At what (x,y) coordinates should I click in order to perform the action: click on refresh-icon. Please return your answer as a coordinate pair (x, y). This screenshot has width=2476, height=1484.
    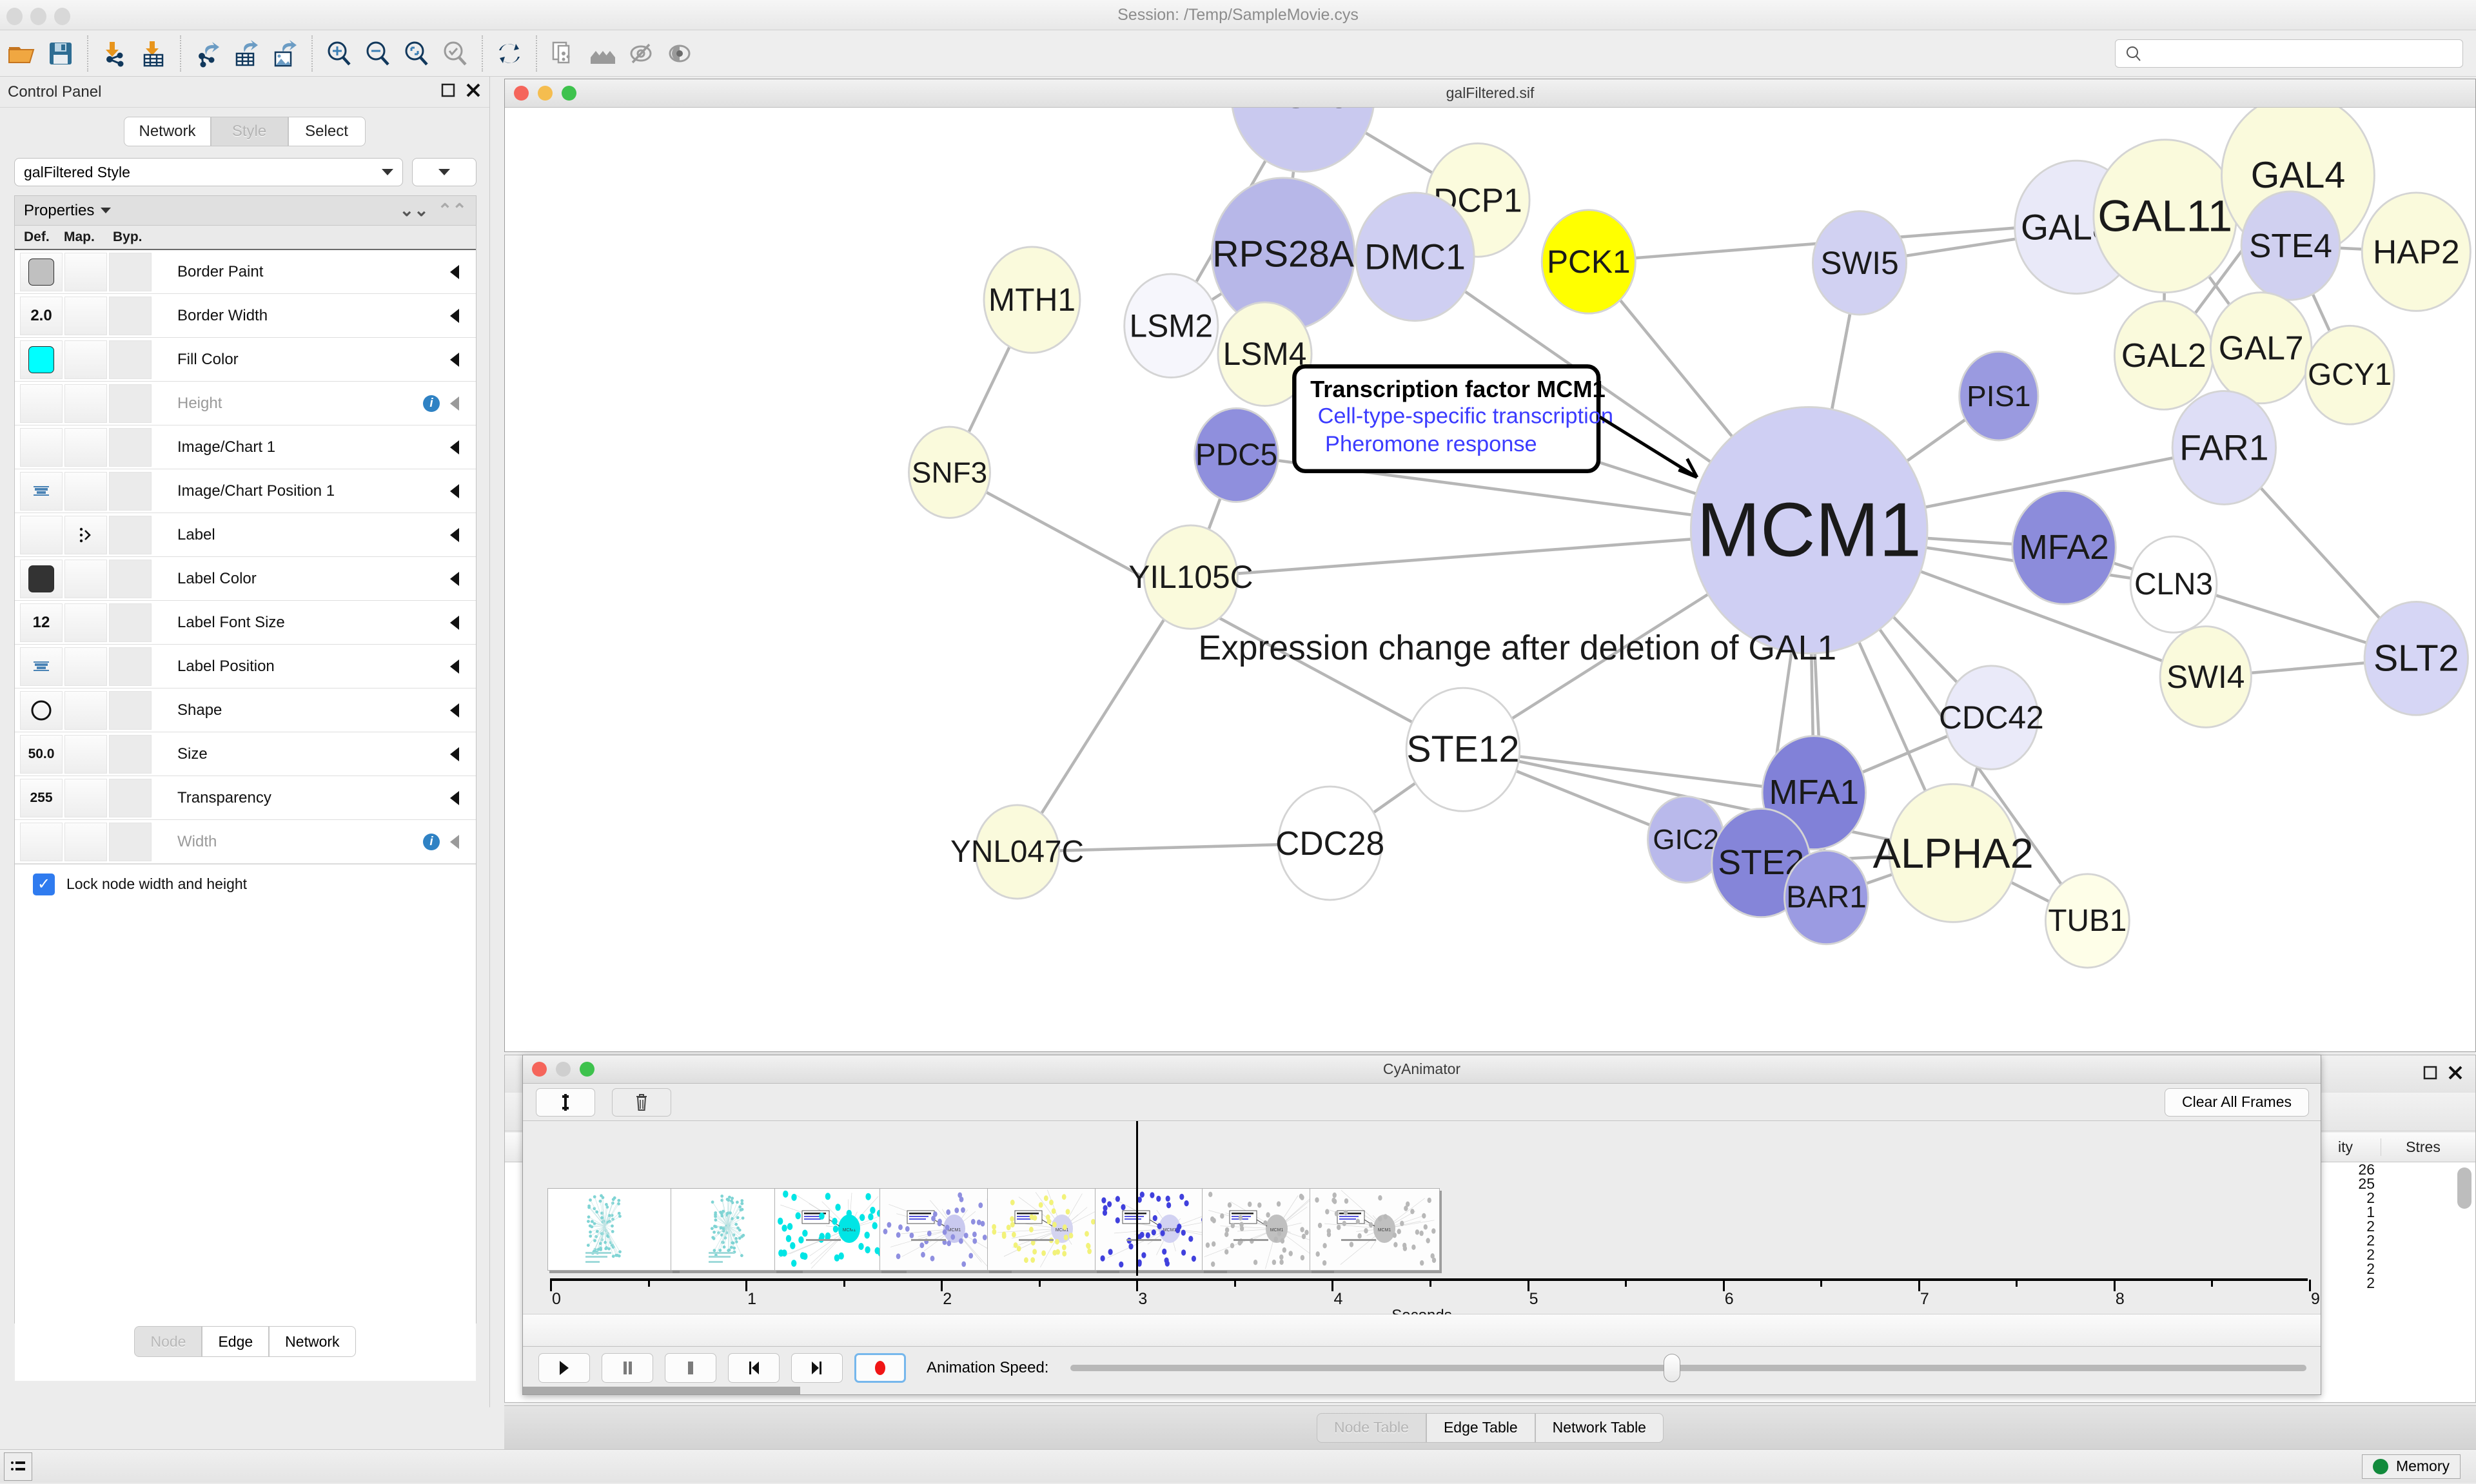
    Looking at the image, I should click on (509, 53).